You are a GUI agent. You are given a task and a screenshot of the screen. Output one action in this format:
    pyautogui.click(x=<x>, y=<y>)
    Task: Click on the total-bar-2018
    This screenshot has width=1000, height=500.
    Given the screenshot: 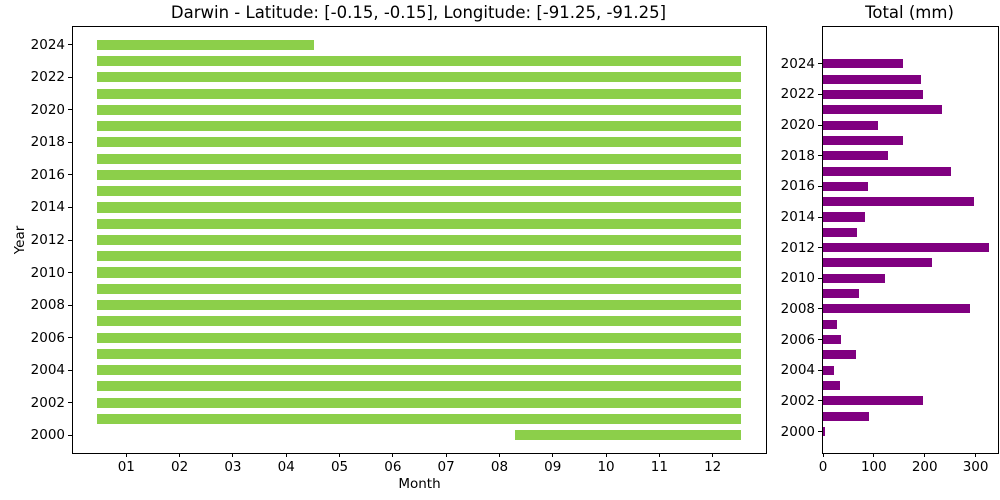 What is the action you would take?
    pyautogui.click(x=856, y=156)
    